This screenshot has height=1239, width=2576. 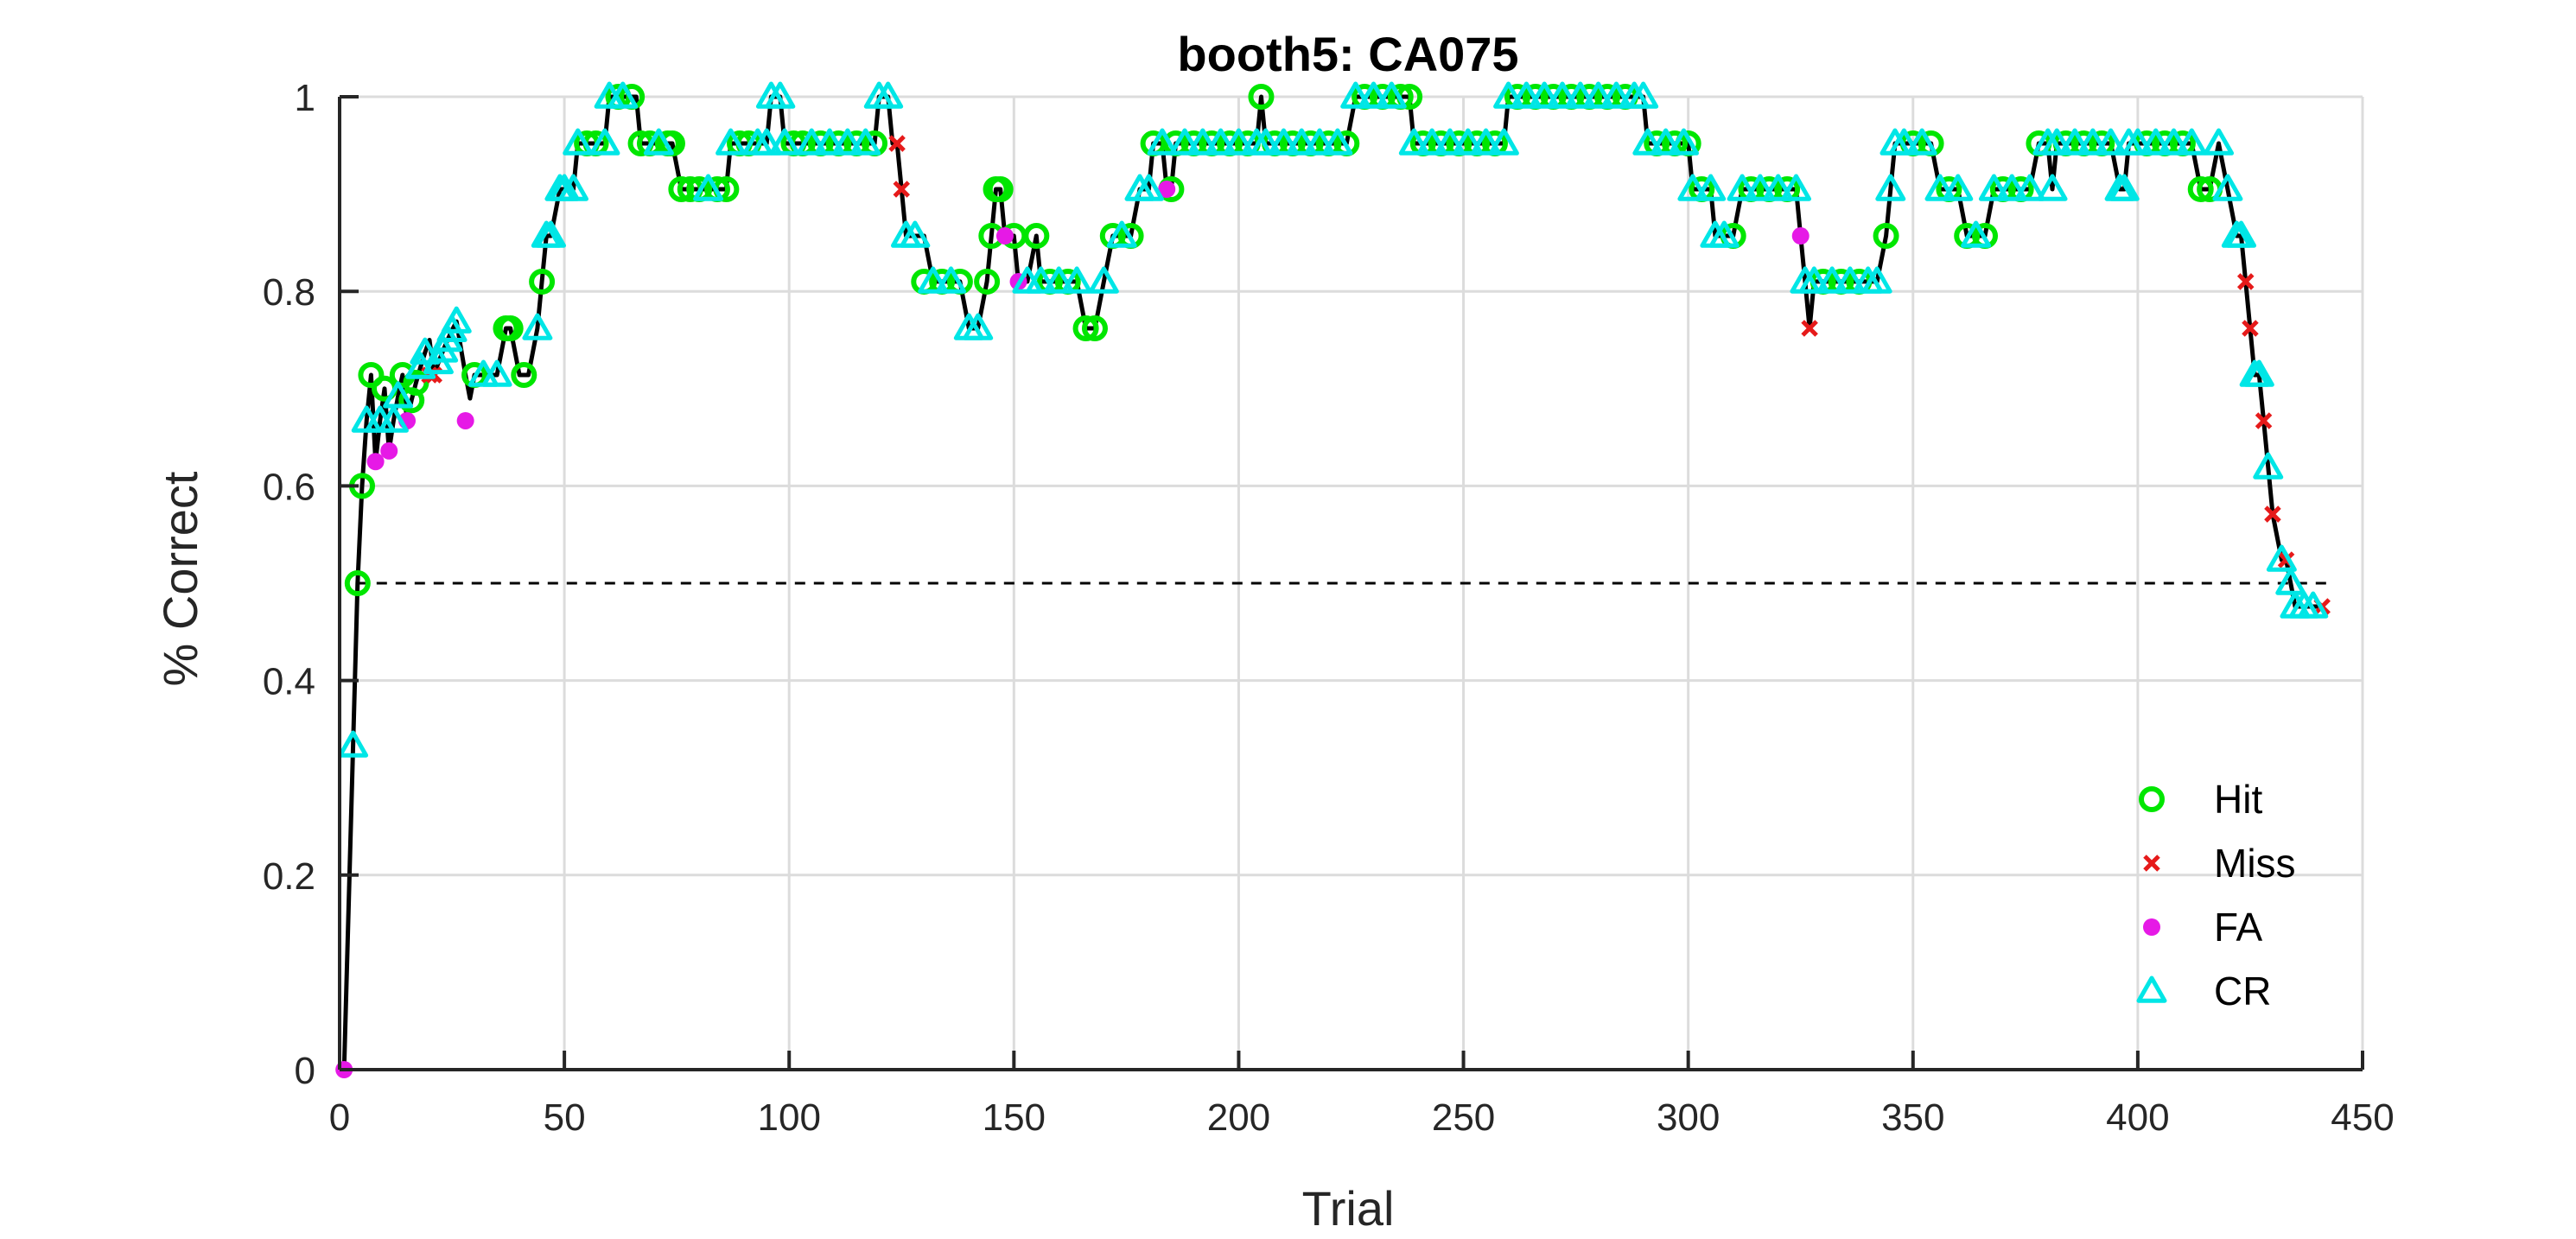 What do you see at coordinates (1463, 1117) in the screenshot?
I see `x-tick-label: 250` at bounding box center [1463, 1117].